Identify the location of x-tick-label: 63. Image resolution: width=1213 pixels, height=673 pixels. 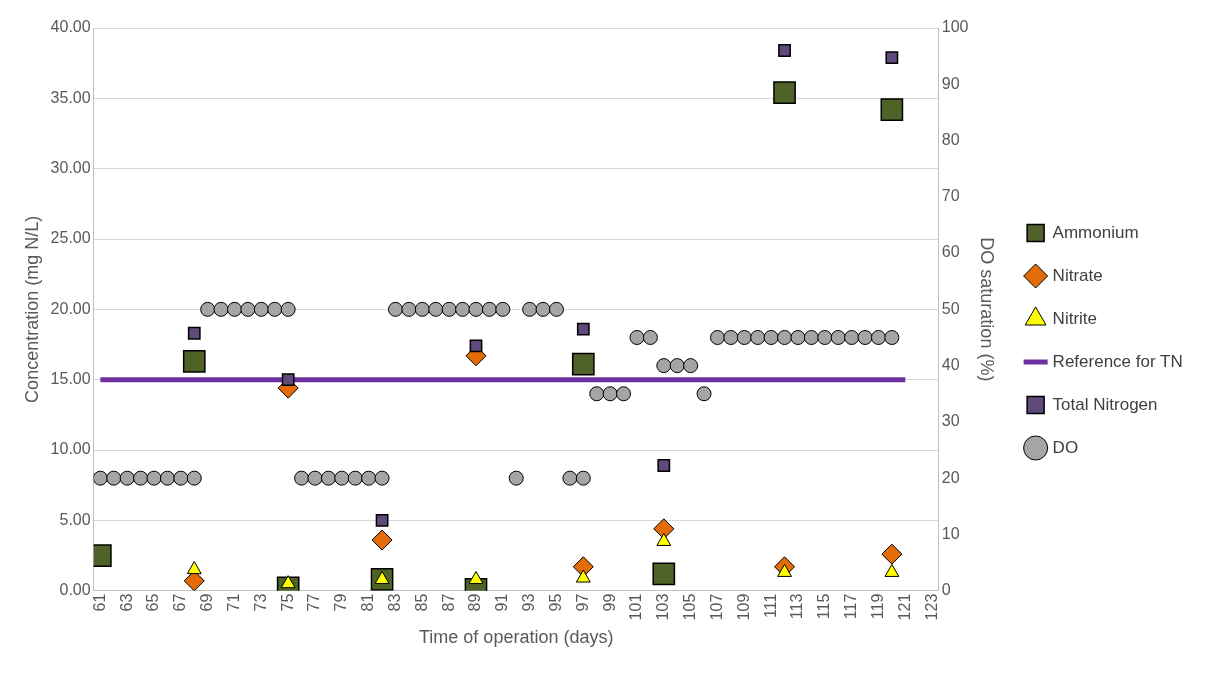
(126, 602).